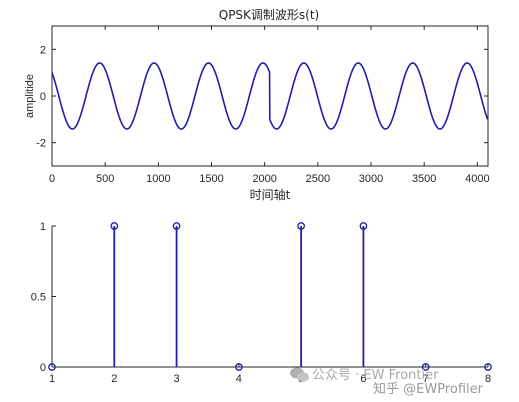 This screenshot has height=402, width=519. What do you see at coordinates (488, 379) in the screenshot?
I see `stem-x-tick-label: 8` at bounding box center [488, 379].